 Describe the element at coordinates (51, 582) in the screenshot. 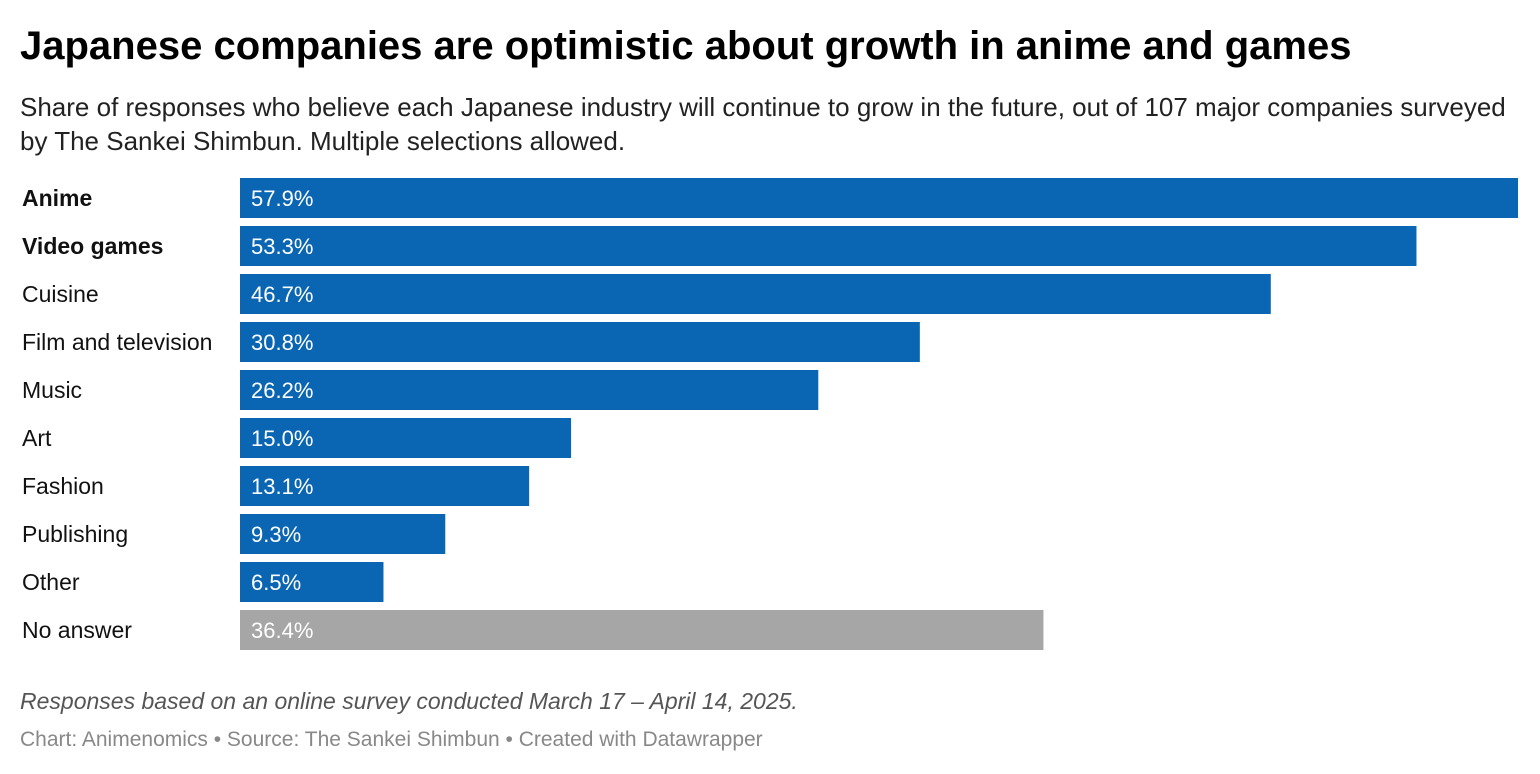

I see `category-label-other: Other` at that location.